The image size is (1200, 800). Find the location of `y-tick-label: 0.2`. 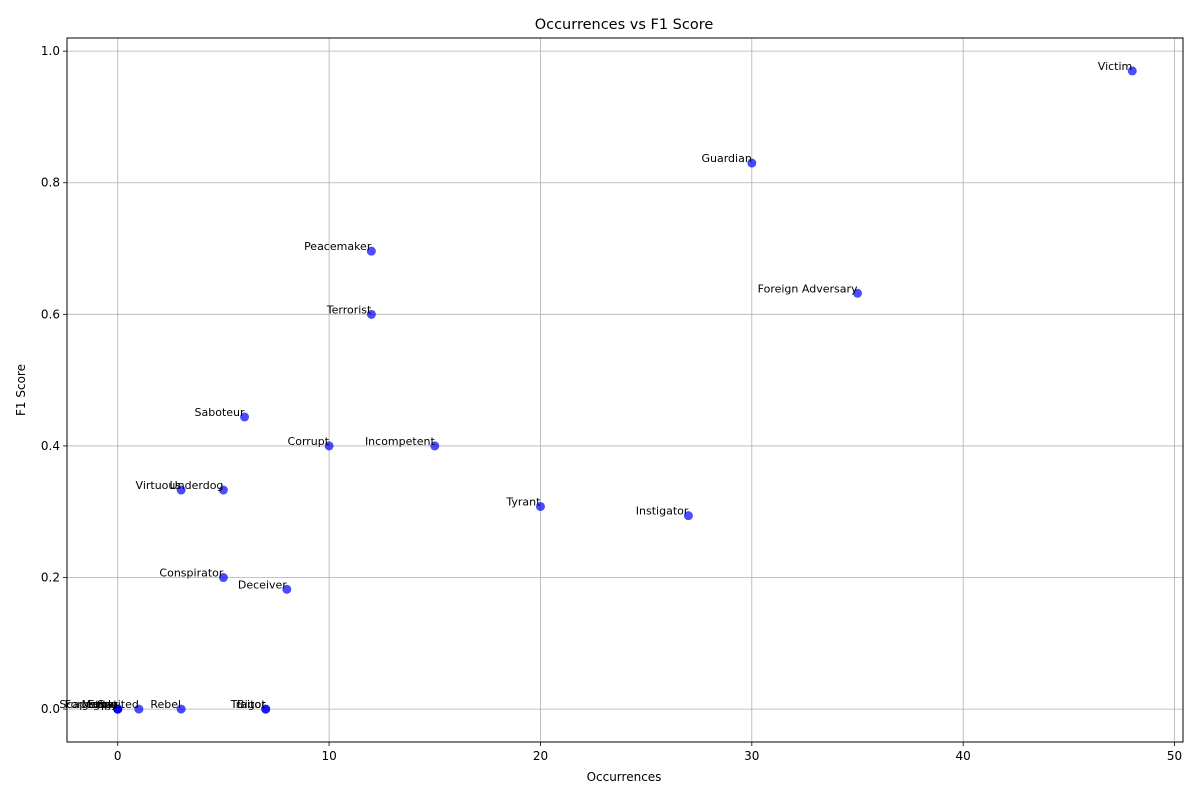

y-tick-label: 0.2 is located at coordinates (50, 578).